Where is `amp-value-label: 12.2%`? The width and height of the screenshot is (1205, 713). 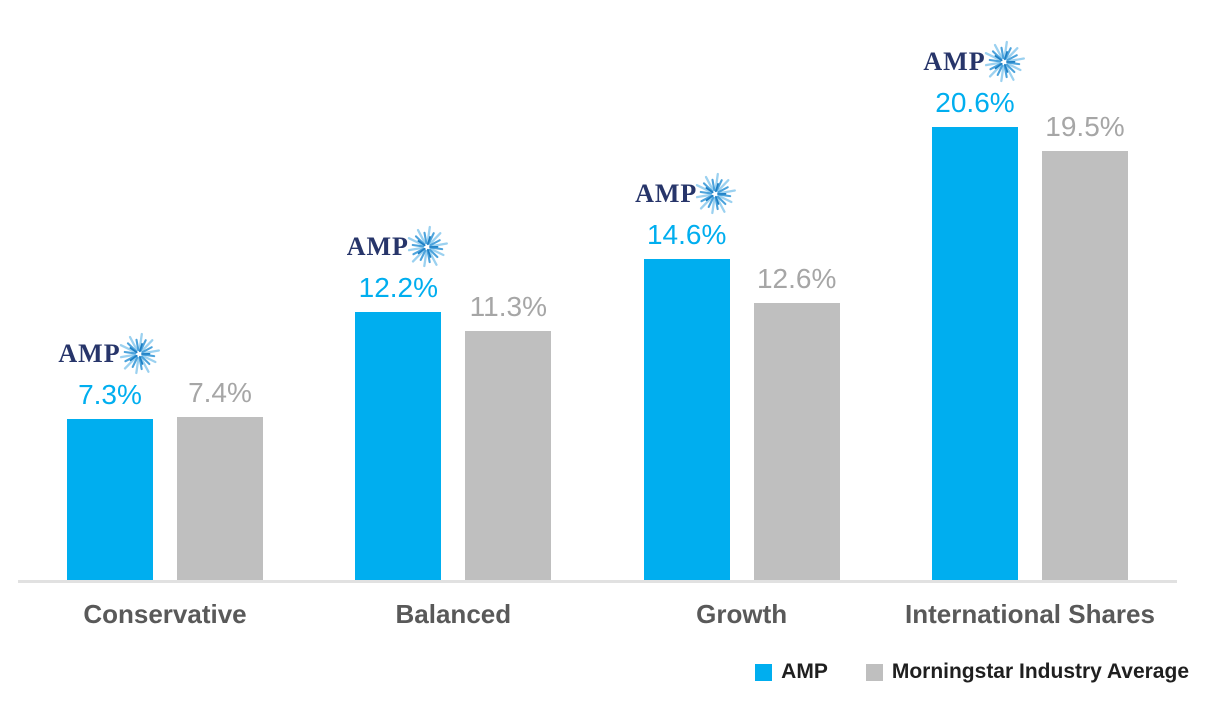
amp-value-label: 12.2% is located at coordinates (398, 287).